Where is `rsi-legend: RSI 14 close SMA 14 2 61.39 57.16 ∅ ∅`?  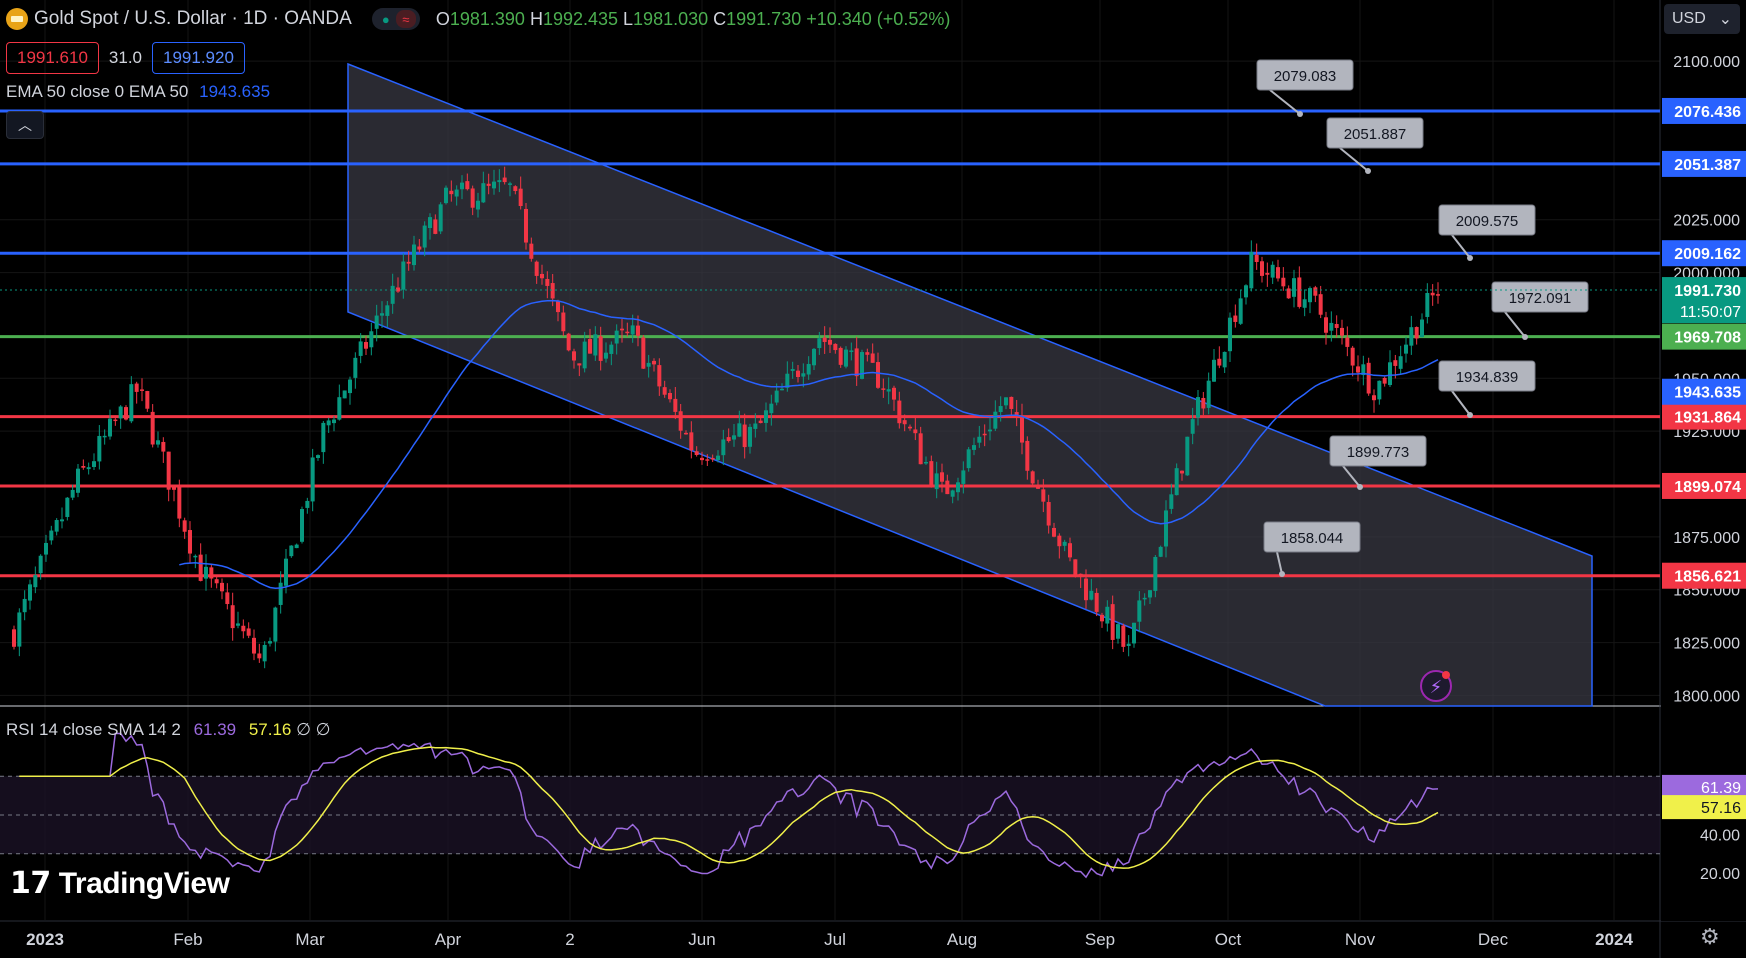
rsi-legend: RSI 14 close SMA 14 2 61.39 57.16 ∅ ∅ is located at coordinates (168, 730).